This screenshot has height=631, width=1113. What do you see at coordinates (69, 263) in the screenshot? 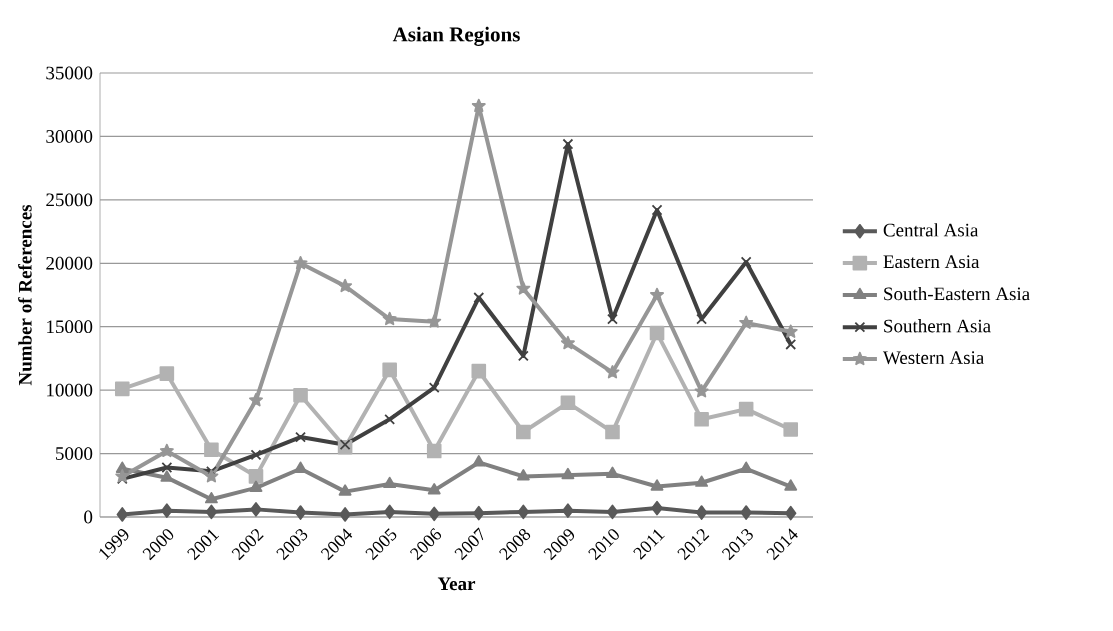
I see `y-tick-label: 20000` at bounding box center [69, 263].